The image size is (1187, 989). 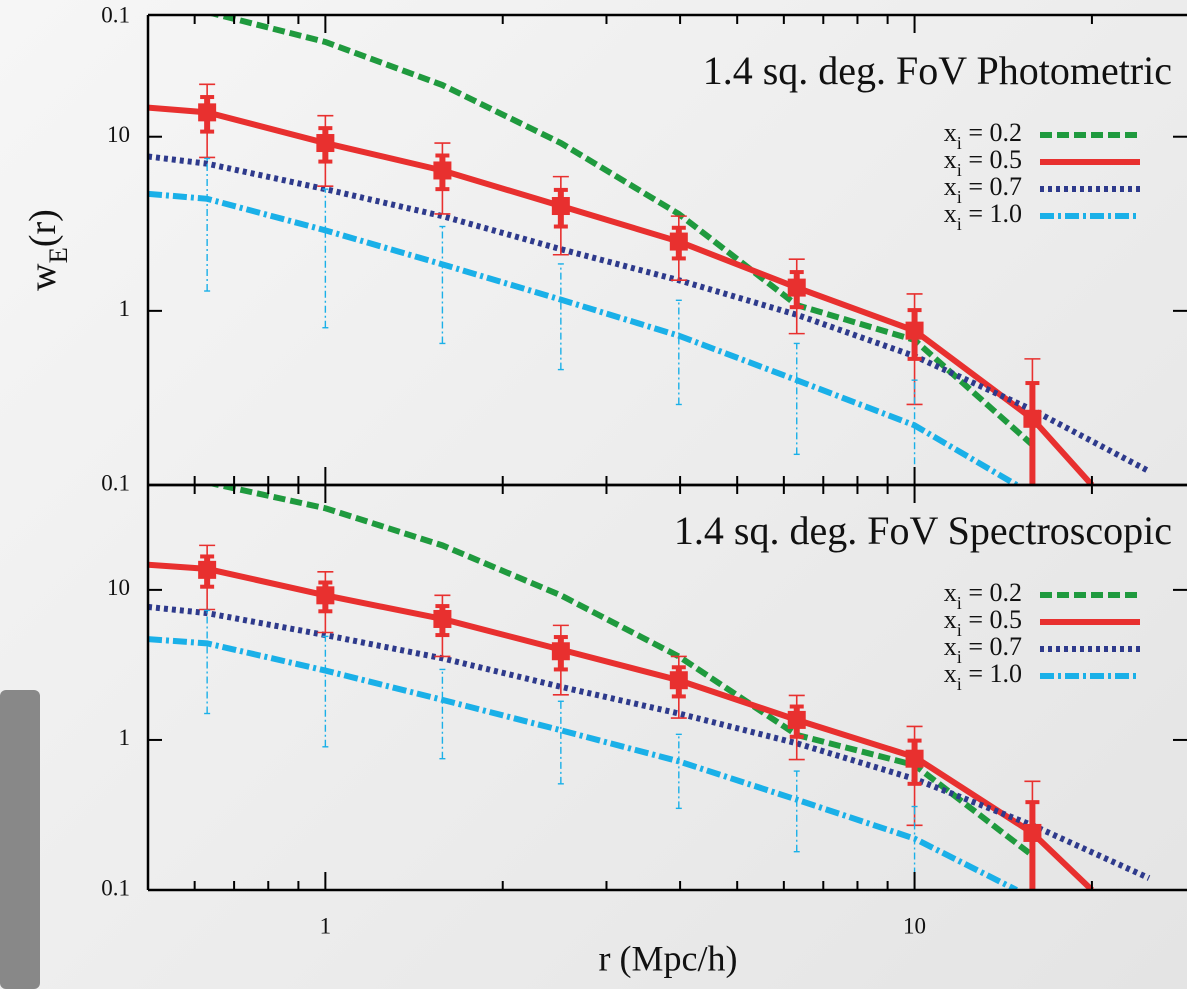 I want to click on background-thumbnail, so click(x=20, y=839).